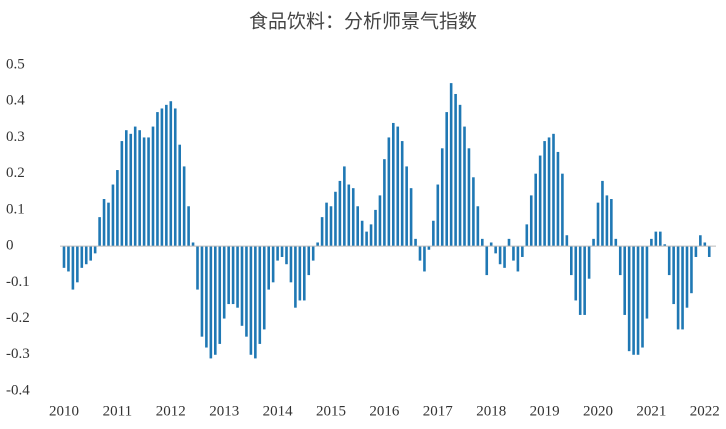 This screenshot has height=429, width=726. Describe the element at coordinates (545, 411) in the screenshot. I see `x-tick-label: 2019` at that location.